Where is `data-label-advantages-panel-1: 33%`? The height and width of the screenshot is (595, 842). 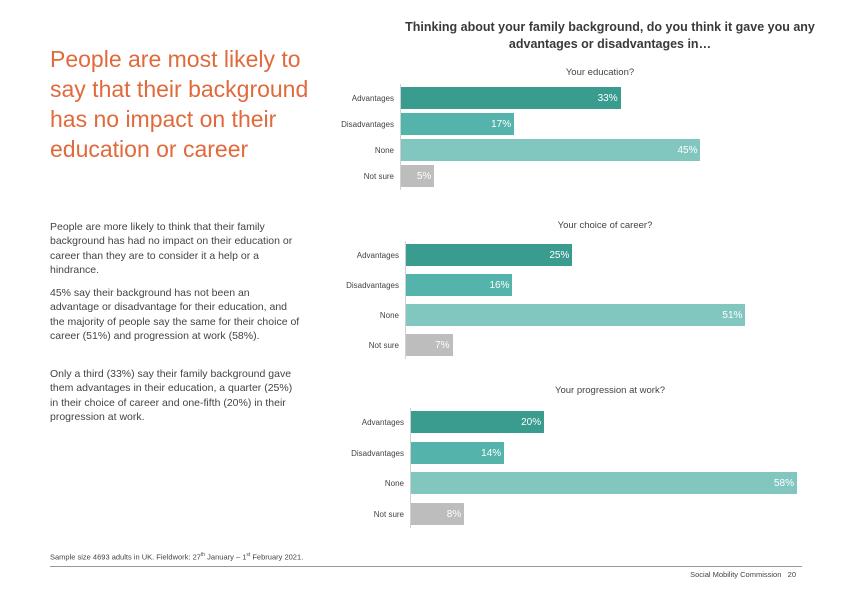 data-label-advantages-panel-1: 33% is located at coordinates (607, 98).